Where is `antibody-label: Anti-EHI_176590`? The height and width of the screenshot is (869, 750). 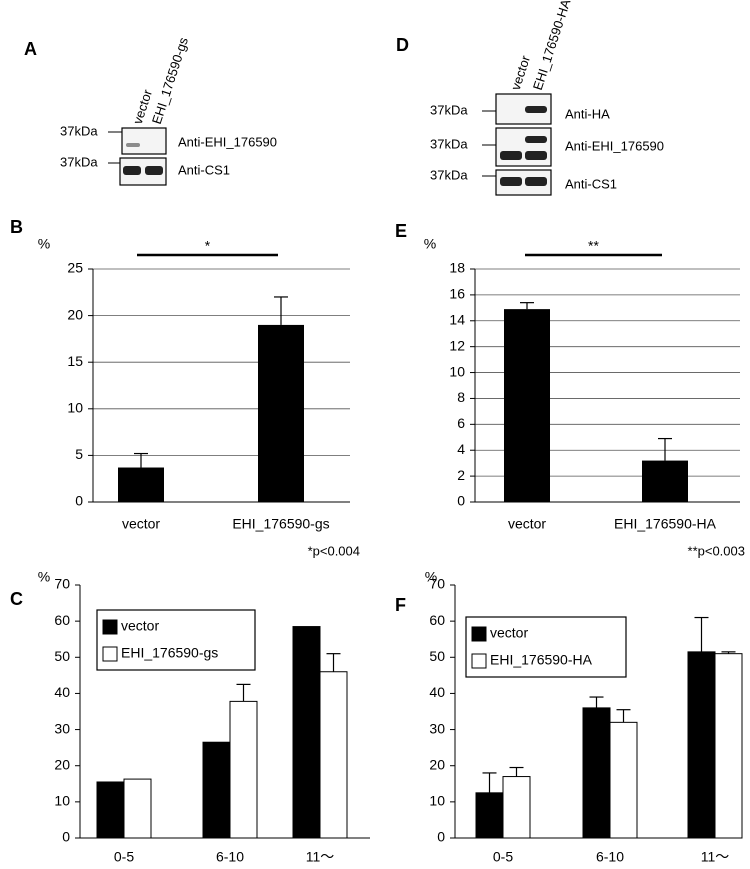 antibody-label: Anti-EHI_176590 is located at coordinates (614, 145).